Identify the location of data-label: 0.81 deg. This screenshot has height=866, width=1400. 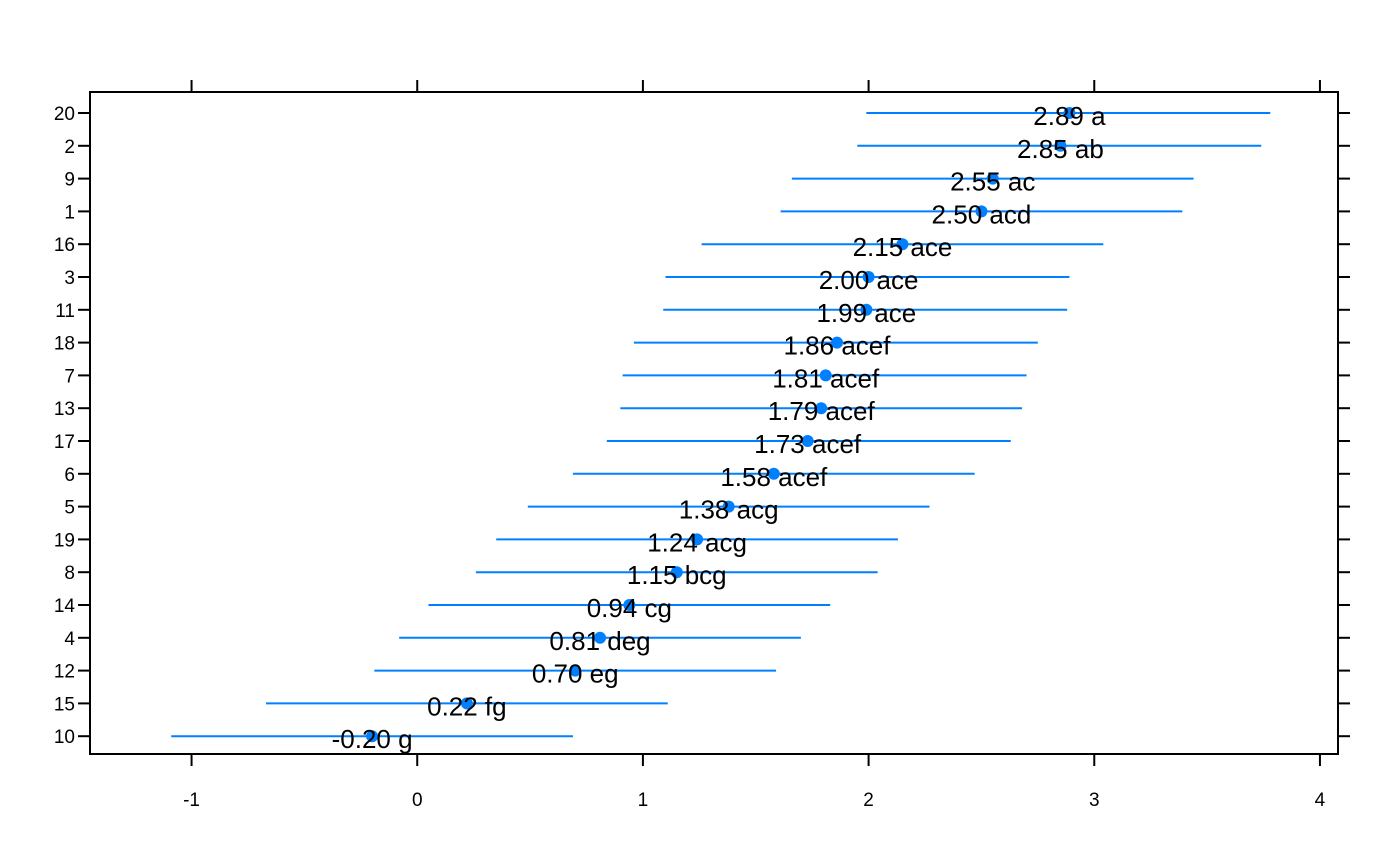
(599, 641).